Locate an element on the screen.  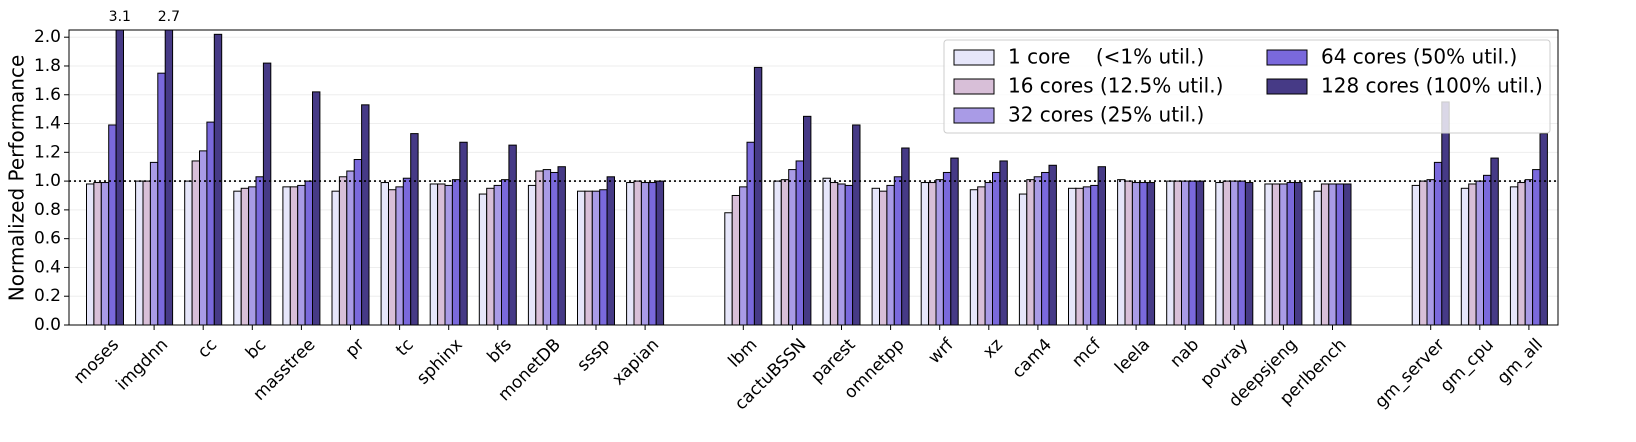
value-label: 3.1 is located at coordinates (120, 17).